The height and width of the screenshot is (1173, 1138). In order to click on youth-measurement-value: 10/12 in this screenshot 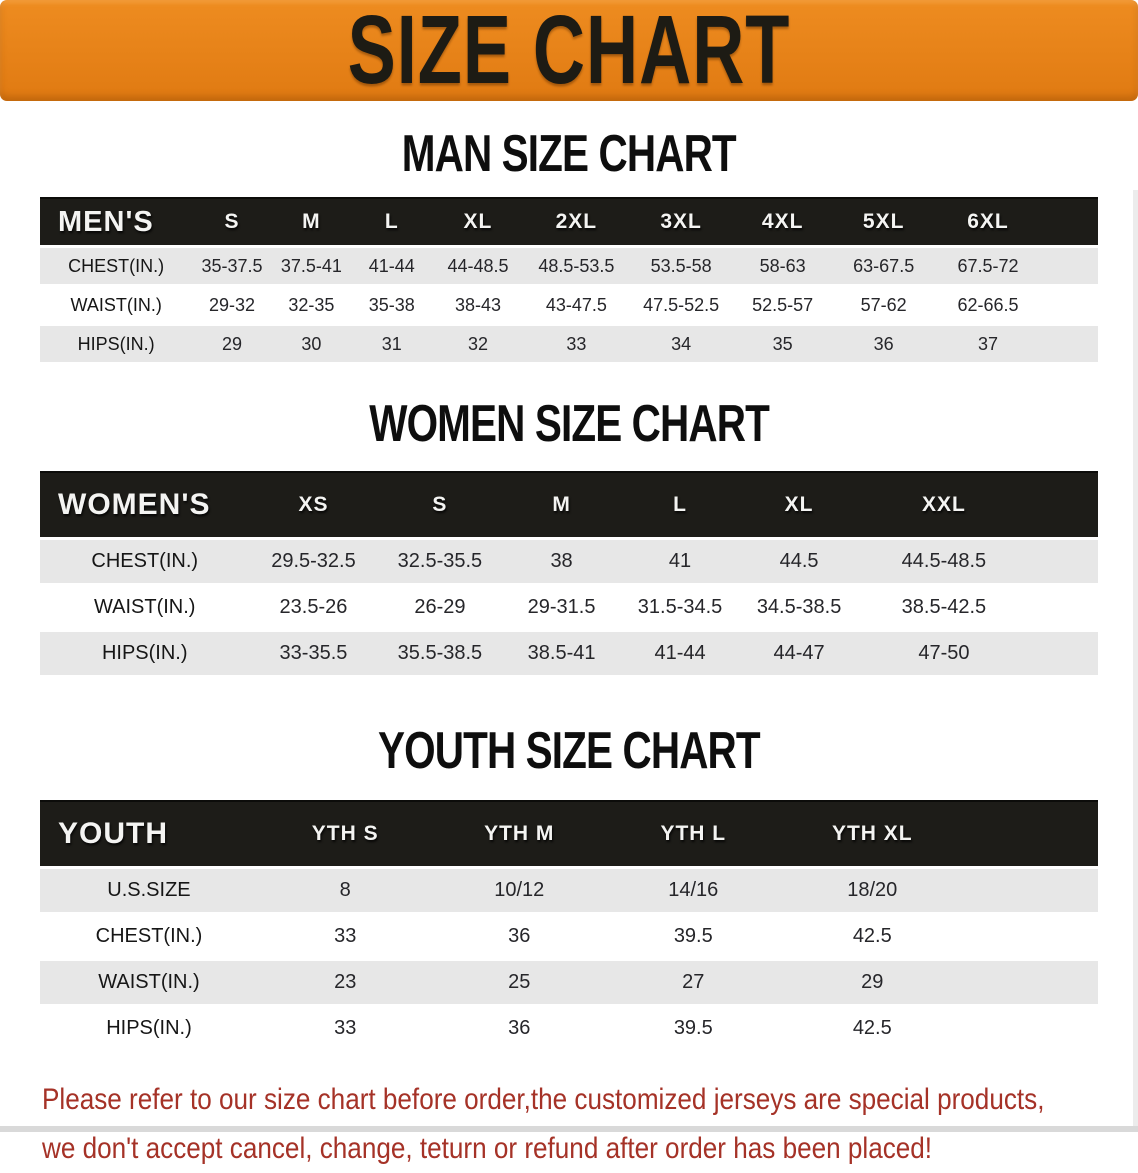, I will do `click(519, 891)`.